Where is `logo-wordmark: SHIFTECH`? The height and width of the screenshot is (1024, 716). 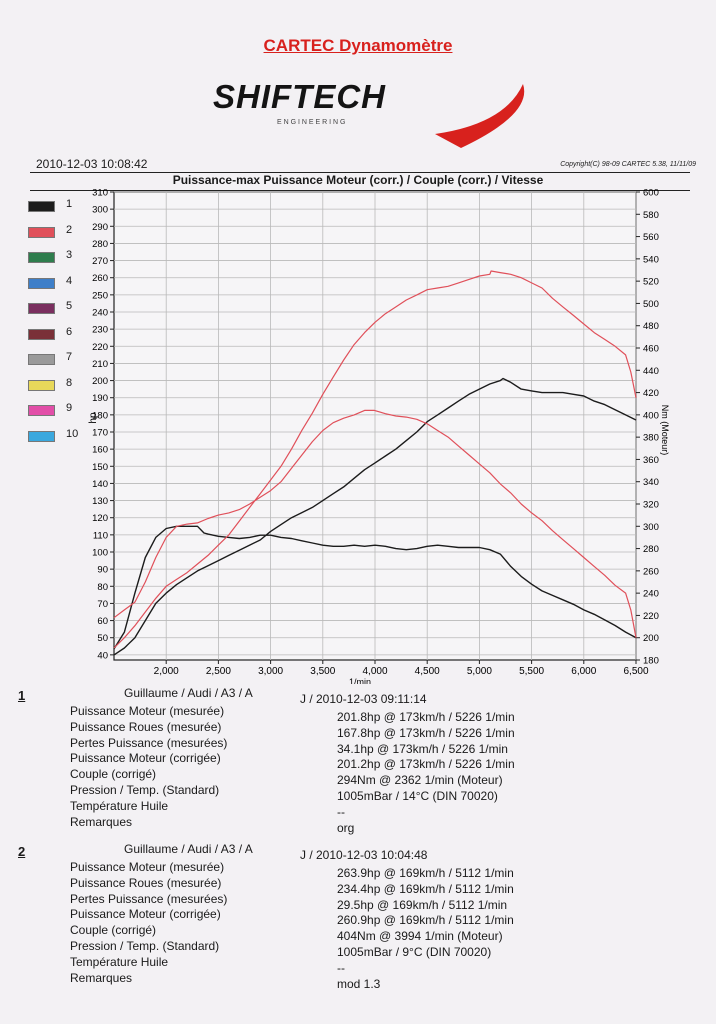 logo-wordmark: SHIFTECH is located at coordinates (299, 96).